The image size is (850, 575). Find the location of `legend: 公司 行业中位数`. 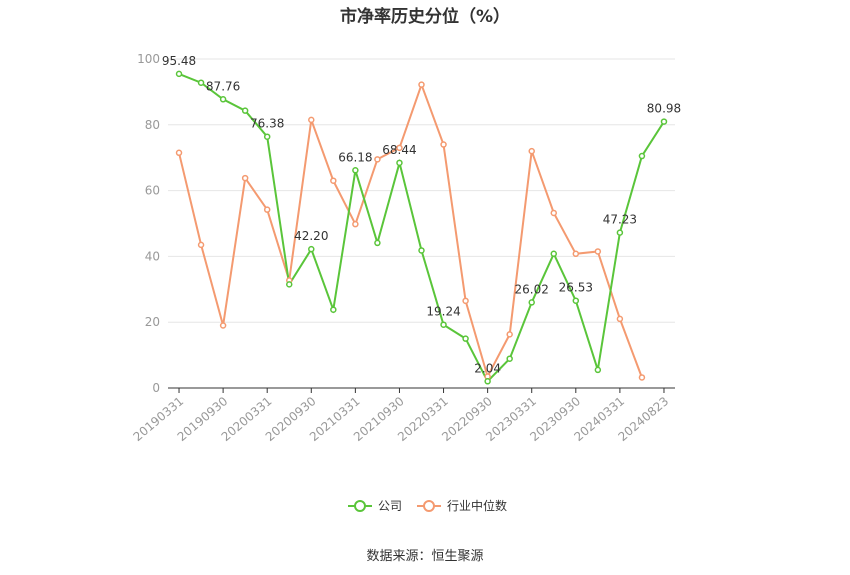

legend: 公司 行业中位数 is located at coordinates (427, 505).